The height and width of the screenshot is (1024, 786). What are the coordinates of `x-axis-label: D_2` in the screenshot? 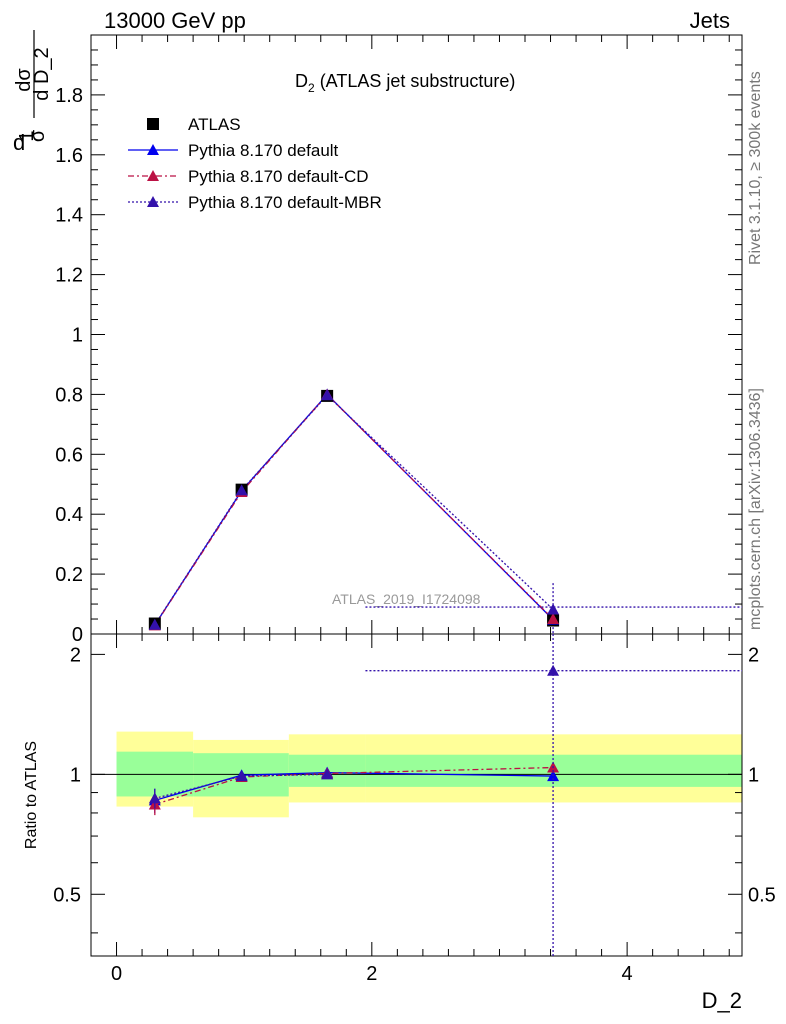 It's located at (722, 1000).